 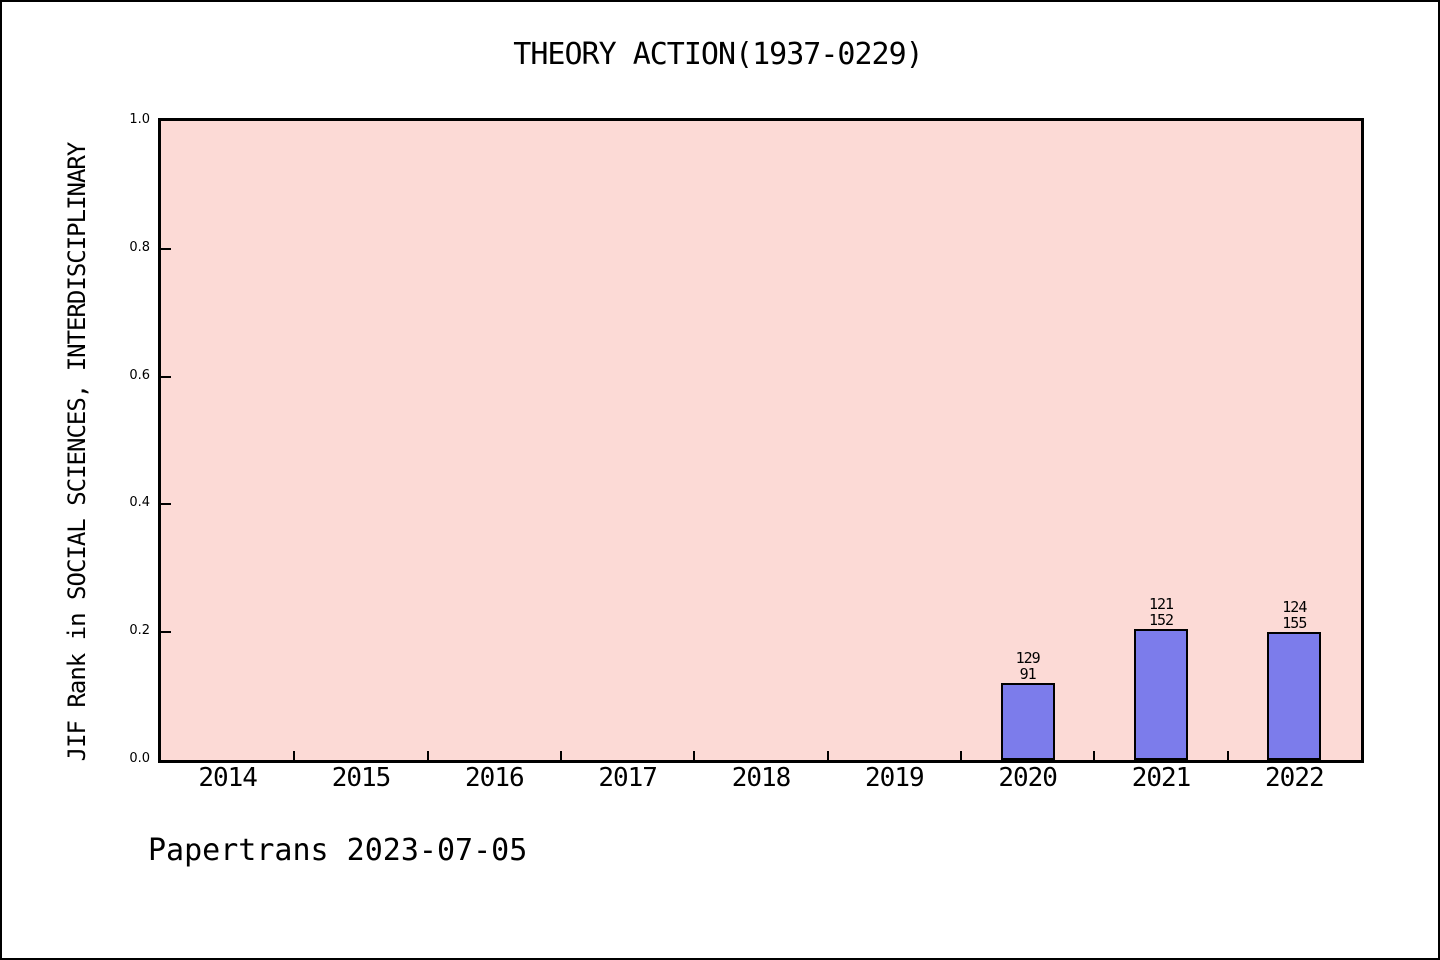 What do you see at coordinates (1161, 694) in the screenshot?
I see `bar-2021` at bounding box center [1161, 694].